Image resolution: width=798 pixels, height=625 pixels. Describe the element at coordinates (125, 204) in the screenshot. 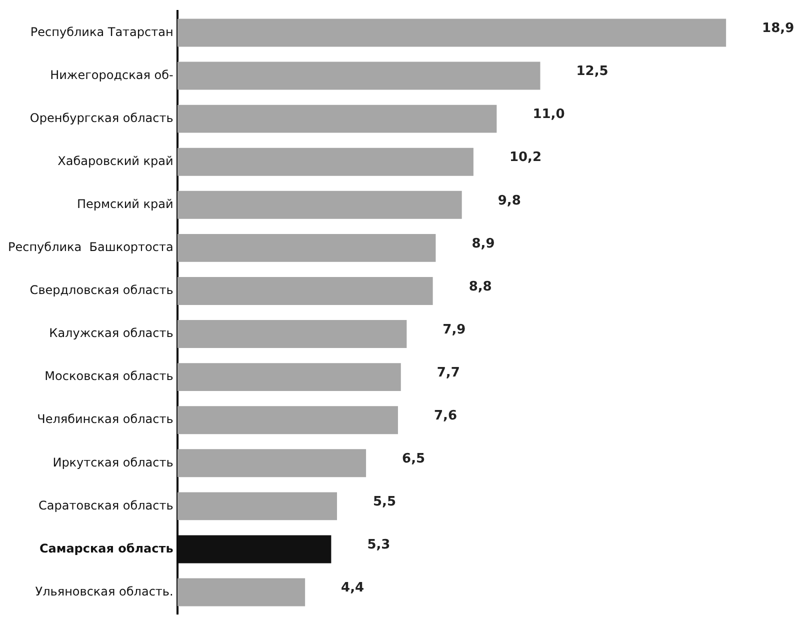

I see `y-tick-label: Пермский край` at that location.